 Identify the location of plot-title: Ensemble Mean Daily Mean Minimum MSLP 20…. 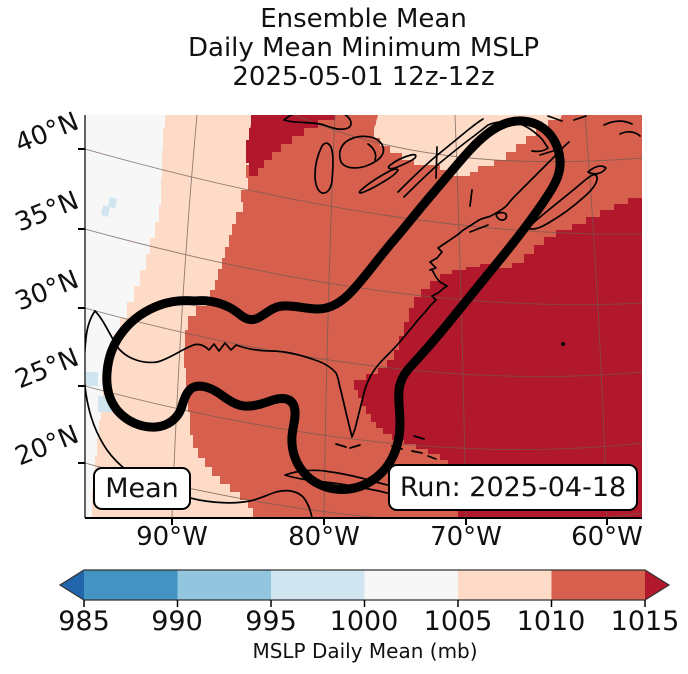
(363, 48).